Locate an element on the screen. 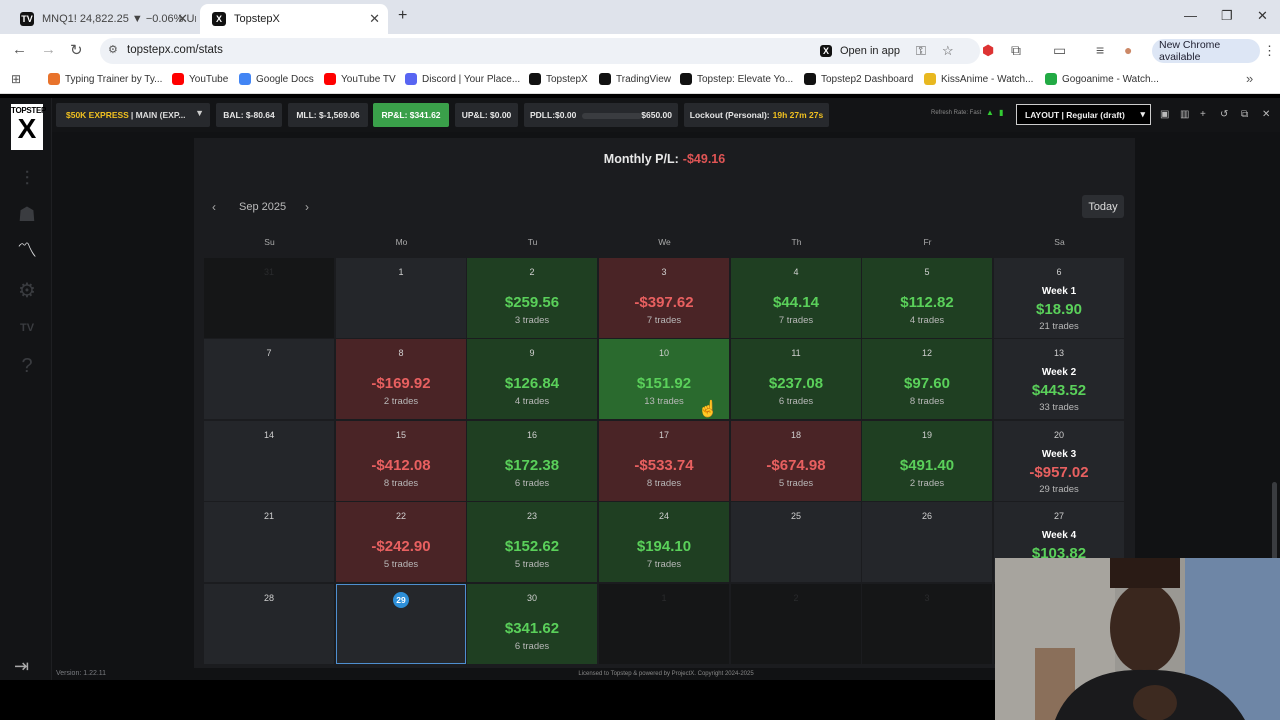  settings-gear-icon: ⚙ is located at coordinates (27, 291).